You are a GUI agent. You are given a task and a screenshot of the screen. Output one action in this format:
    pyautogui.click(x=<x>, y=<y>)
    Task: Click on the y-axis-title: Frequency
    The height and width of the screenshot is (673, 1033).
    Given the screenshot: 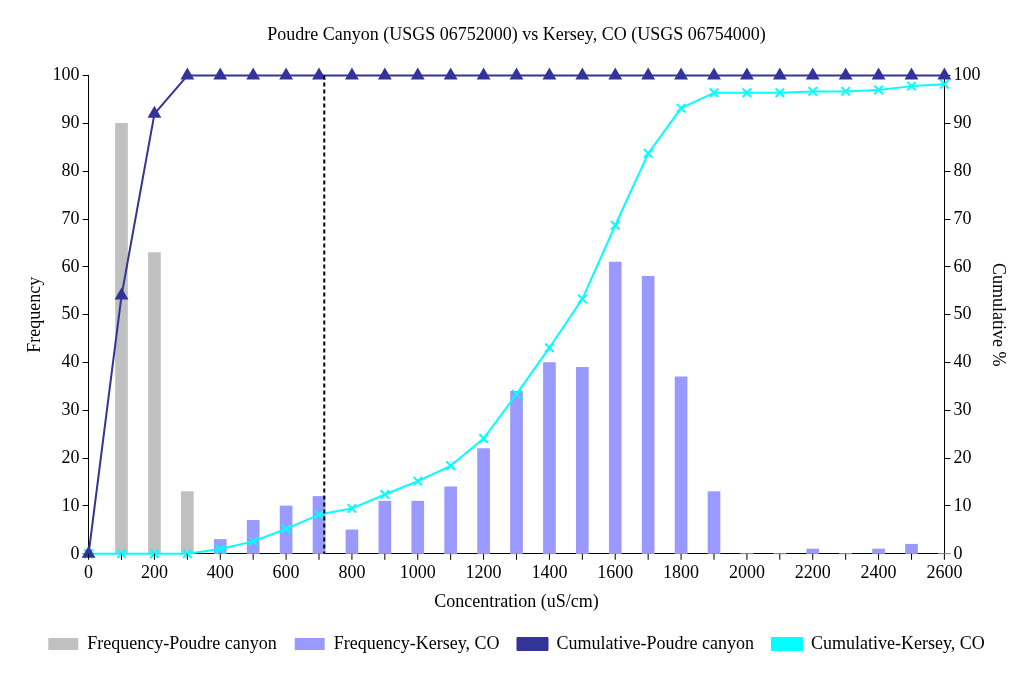 What is the action you would take?
    pyautogui.click(x=33, y=314)
    